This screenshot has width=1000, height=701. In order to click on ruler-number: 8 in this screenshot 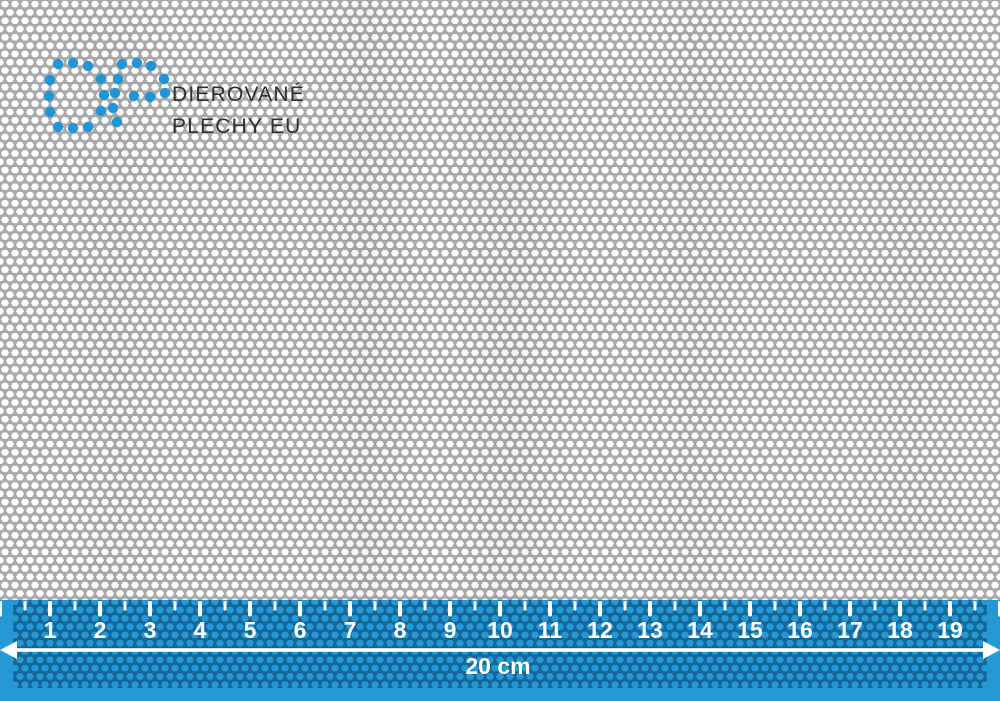, I will do `click(400, 630)`.